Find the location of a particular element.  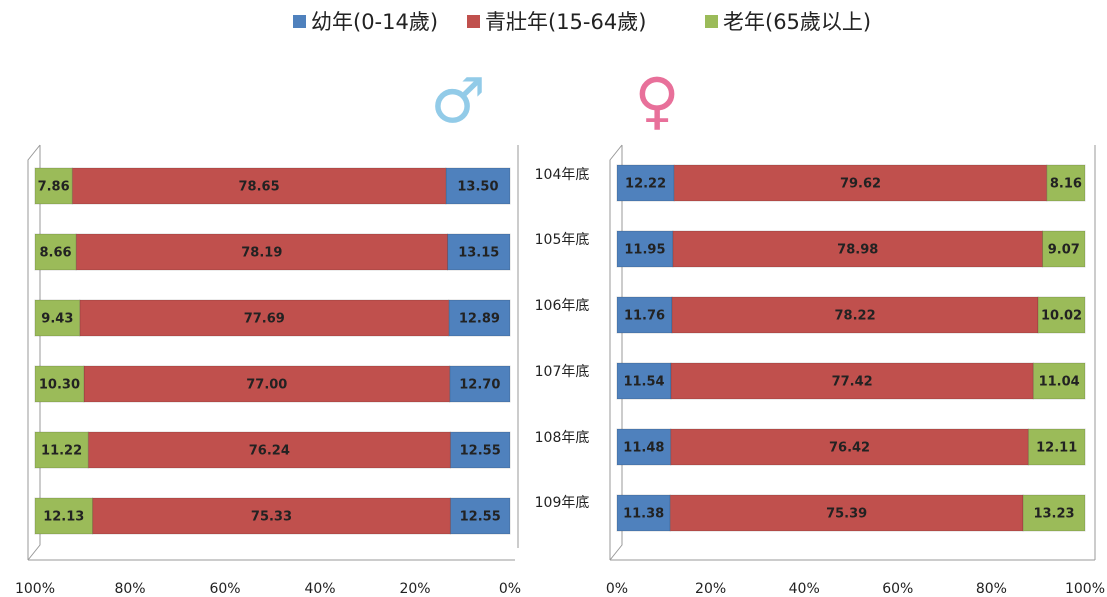

category-label: 109年底 is located at coordinates (562, 503).